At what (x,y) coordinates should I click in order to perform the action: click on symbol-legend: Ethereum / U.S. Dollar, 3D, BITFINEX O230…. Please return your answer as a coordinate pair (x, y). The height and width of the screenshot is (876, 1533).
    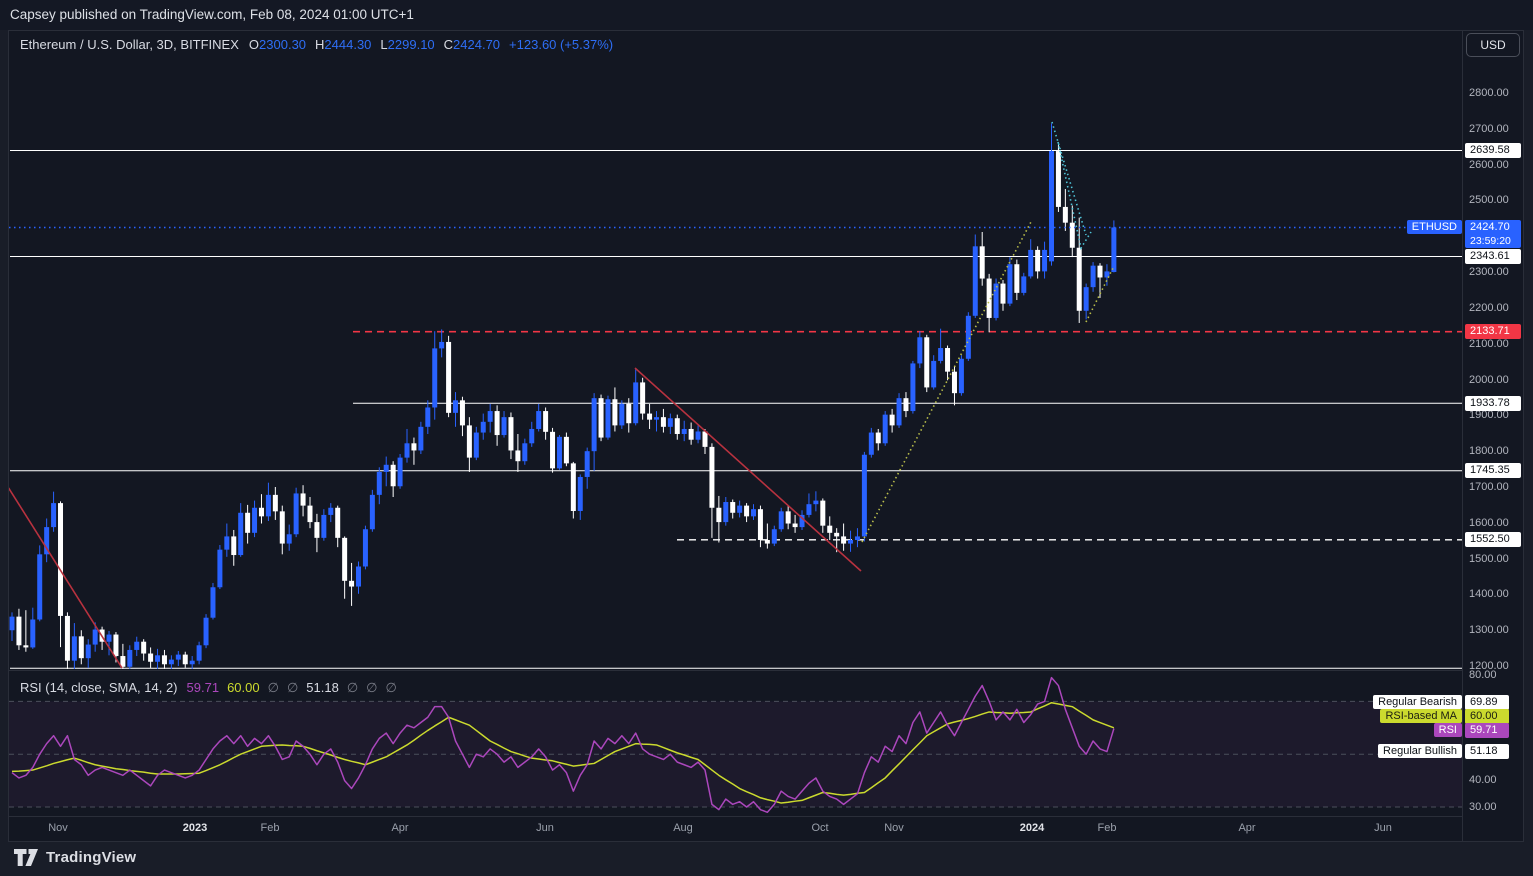
    Looking at the image, I should click on (316, 44).